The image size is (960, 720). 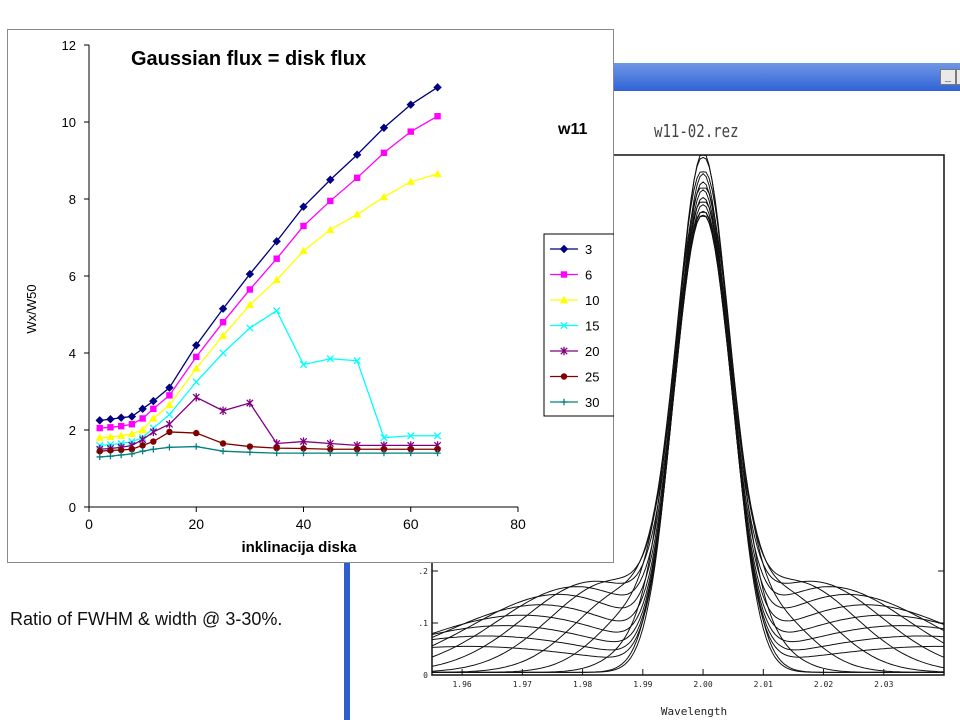 What do you see at coordinates (89, 524) in the screenshot?
I see `x-tick-label: 0` at bounding box center [89, 524].